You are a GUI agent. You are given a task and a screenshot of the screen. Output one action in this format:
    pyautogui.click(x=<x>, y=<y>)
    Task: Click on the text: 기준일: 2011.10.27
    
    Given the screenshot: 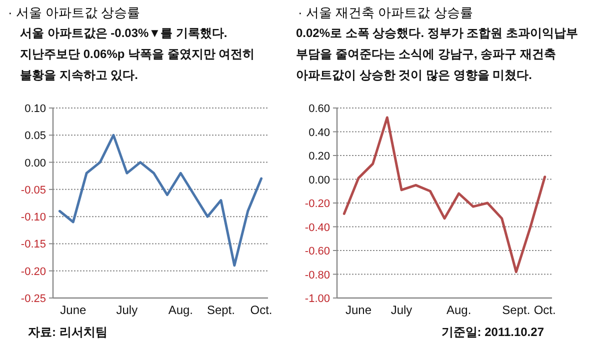 What is the action you would take?
    pyautogui.click(x=492, y=332)
    